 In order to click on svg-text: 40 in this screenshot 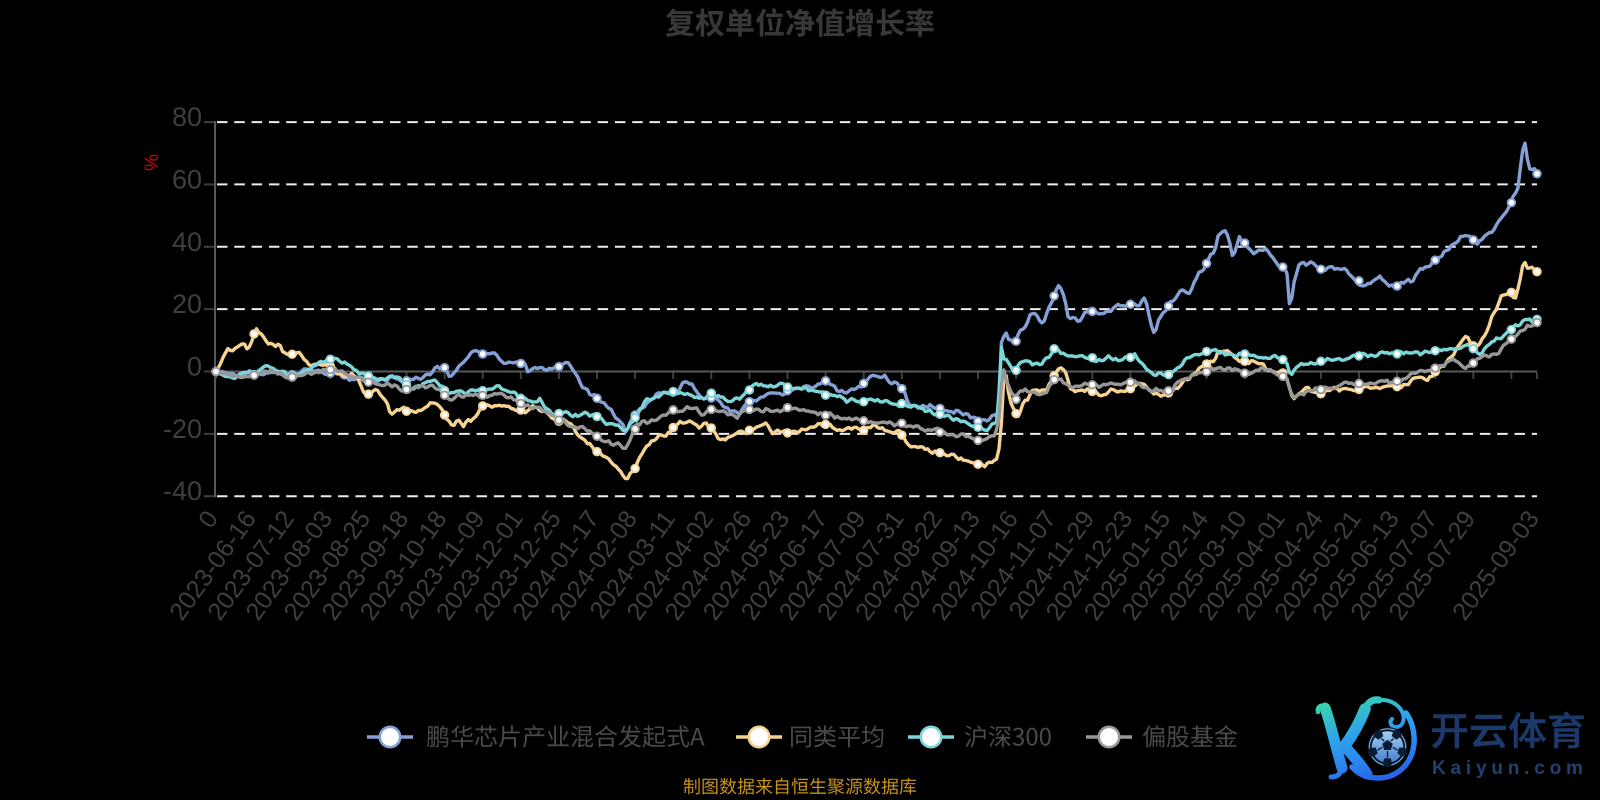, I will do `click(187, 242)`.